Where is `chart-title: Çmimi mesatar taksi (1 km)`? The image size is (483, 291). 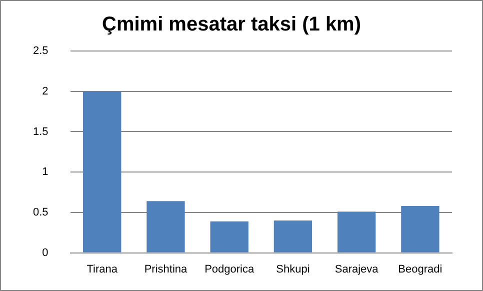 chart-title: Çmimi mesatar taksi (1 km) is located at coordinates (232, 25).